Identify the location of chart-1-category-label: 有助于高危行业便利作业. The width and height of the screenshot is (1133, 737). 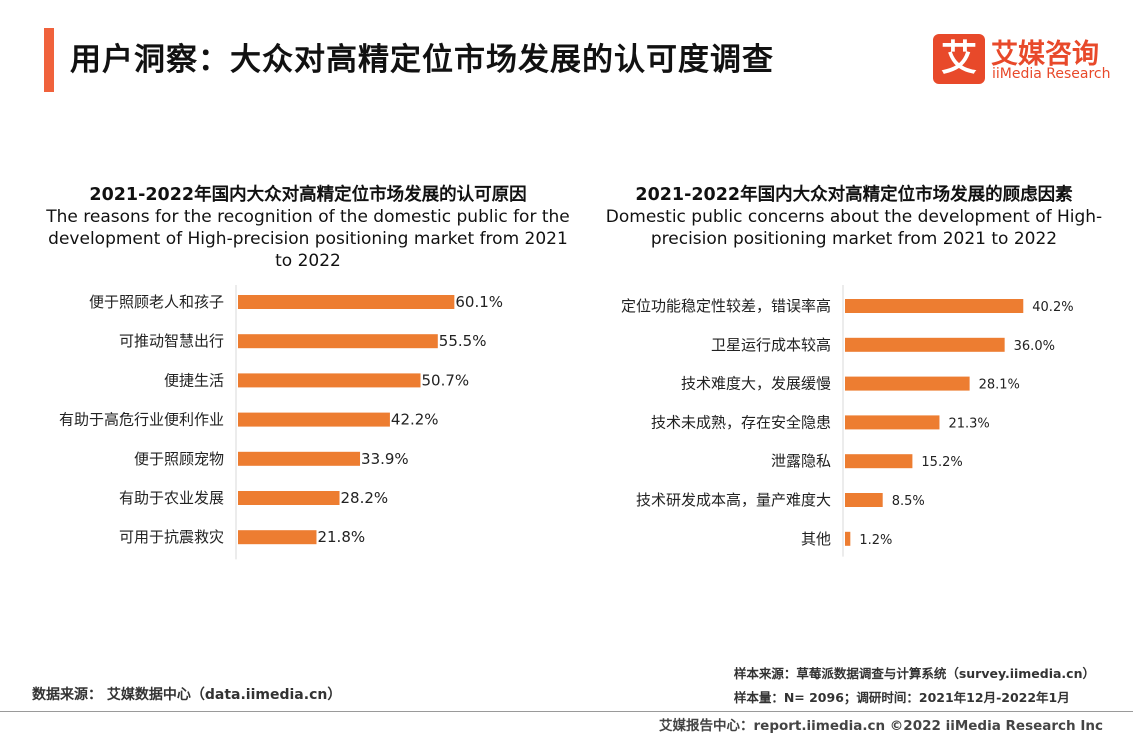
(141, 420).